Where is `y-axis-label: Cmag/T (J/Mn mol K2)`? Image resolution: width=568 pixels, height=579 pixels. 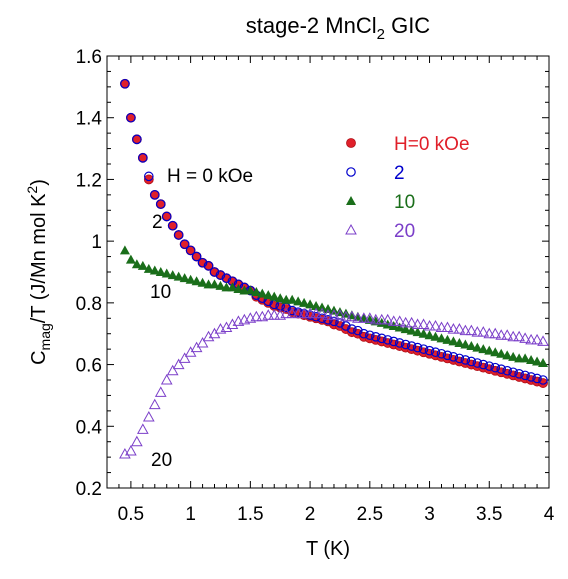
y-axis-label: Cmag/T (J/Mn mol K2) is located at coordinates (38, 272).